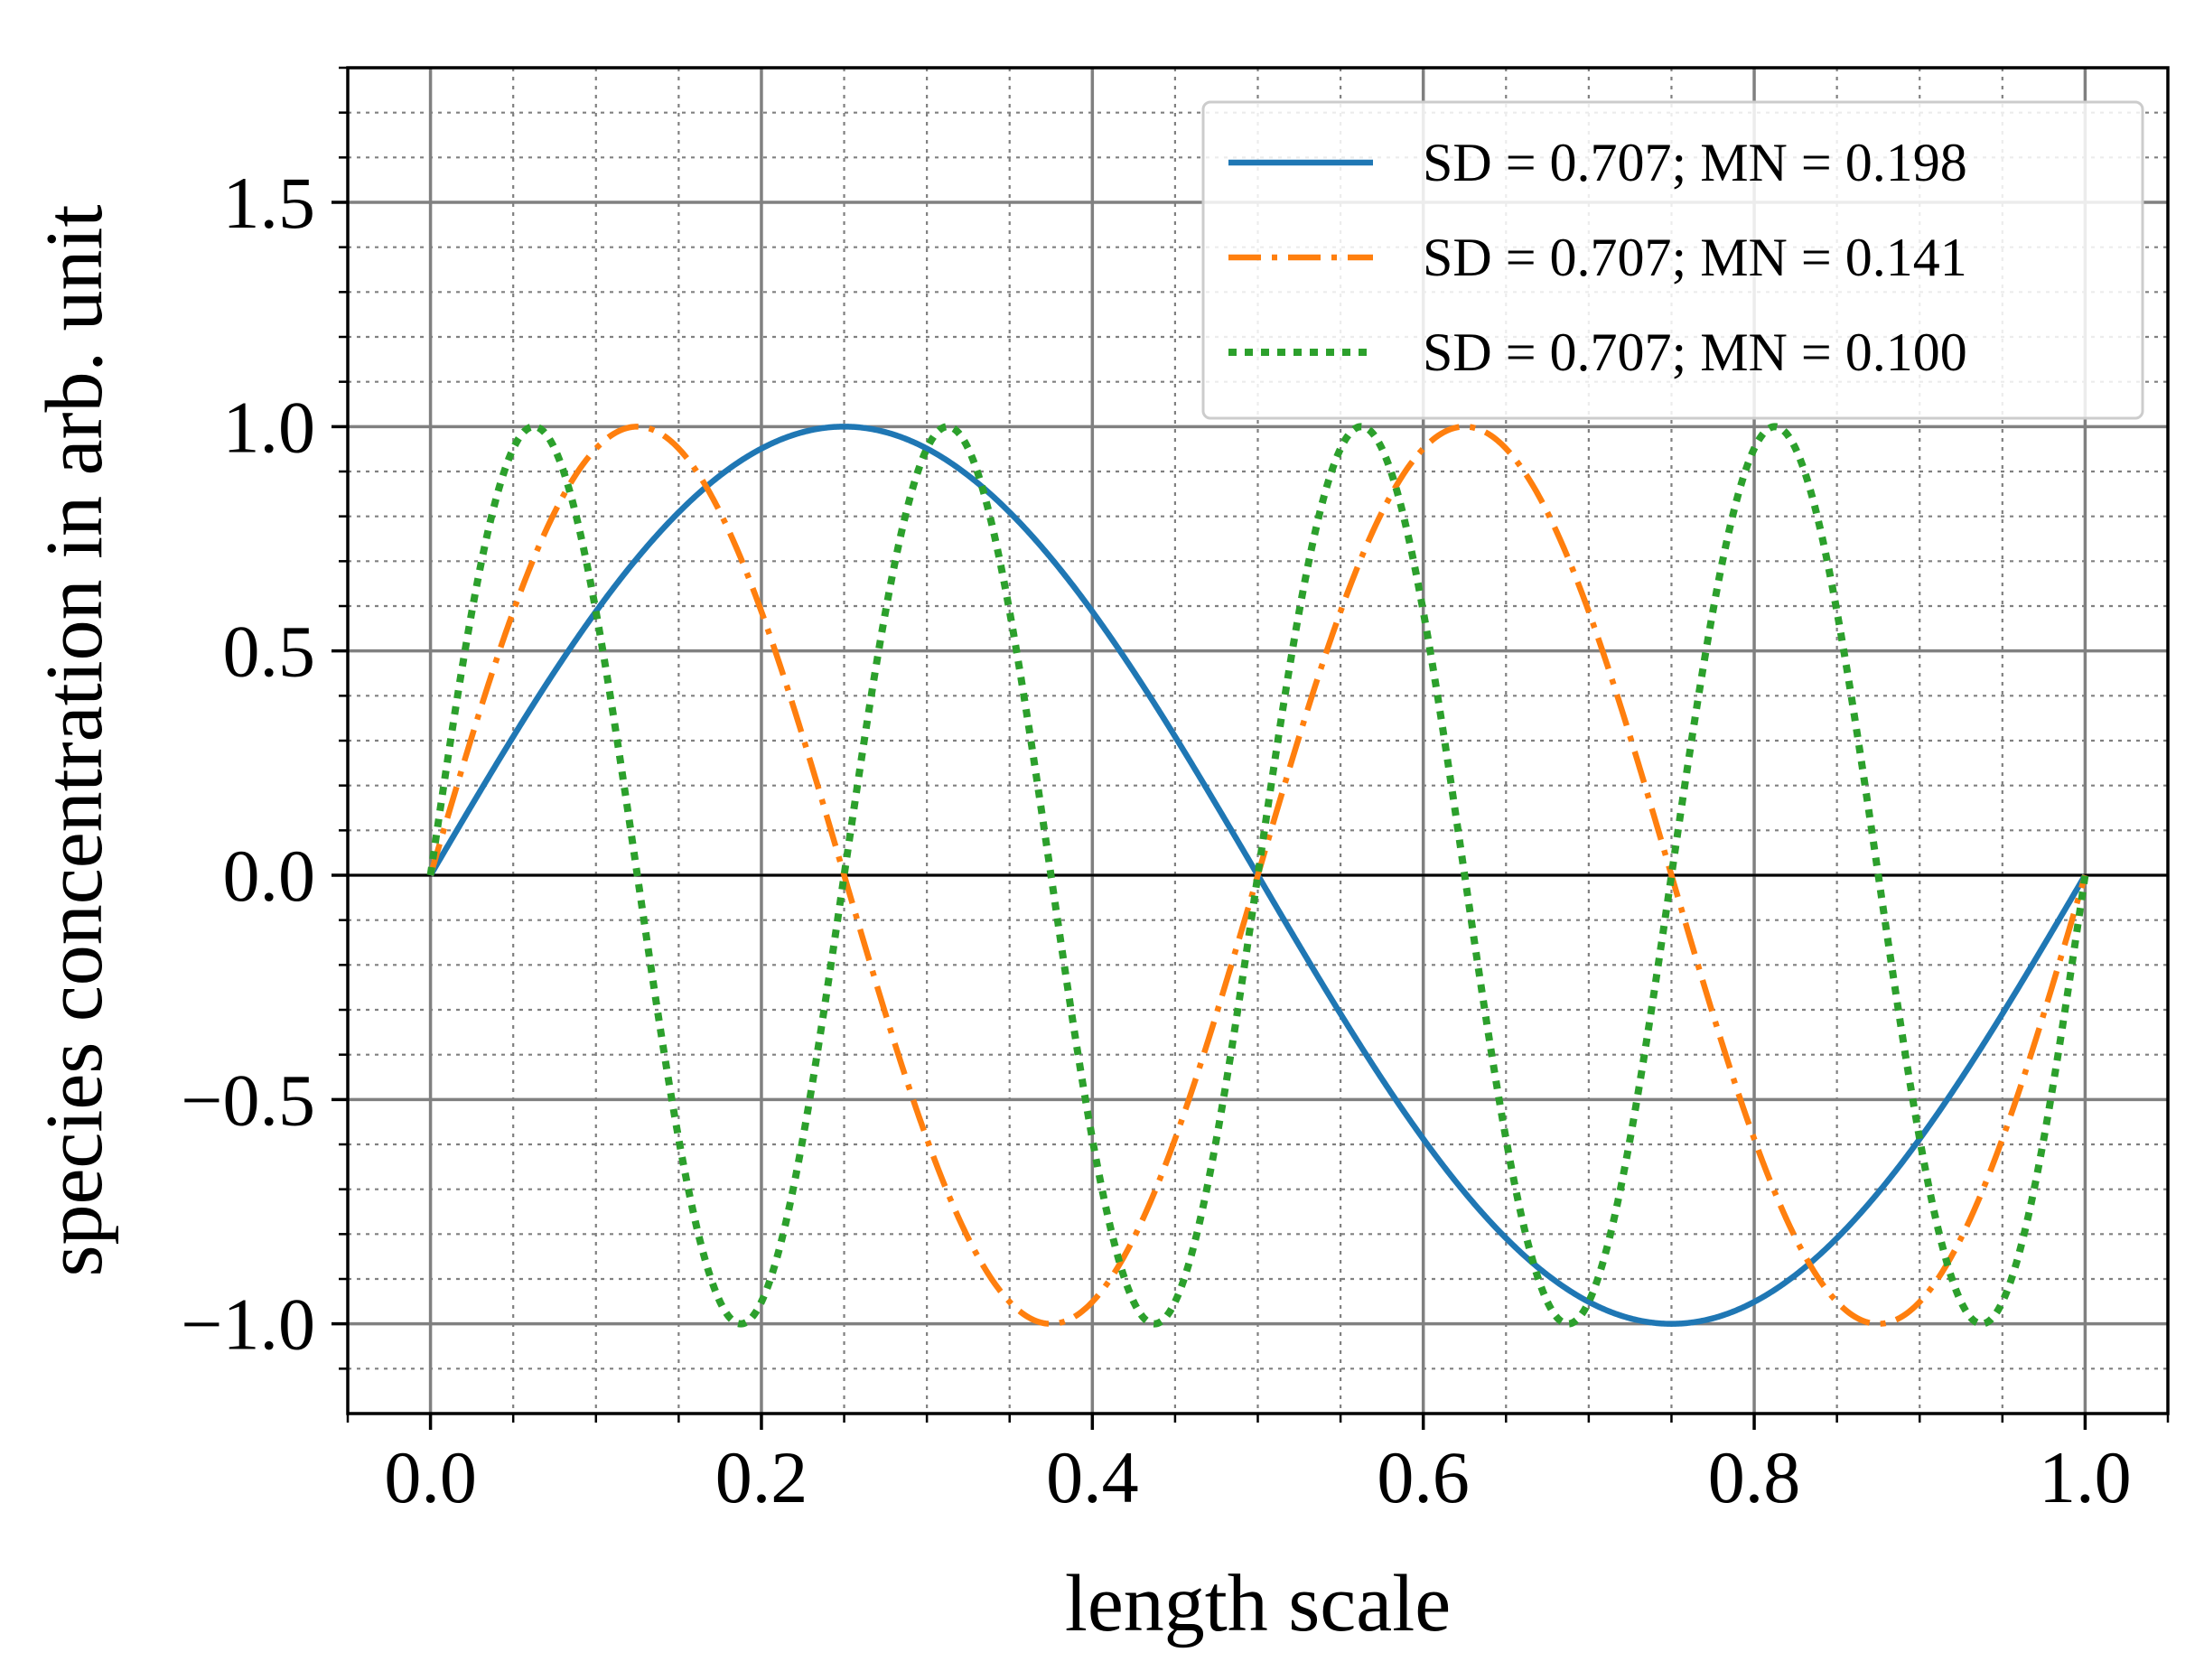 This screenshot has height=1680, width=2204. What do you see at coordinates (269, 876) in the screenshot?
I see `y-tick-label: 0.0` at bounding box center [269, 876].